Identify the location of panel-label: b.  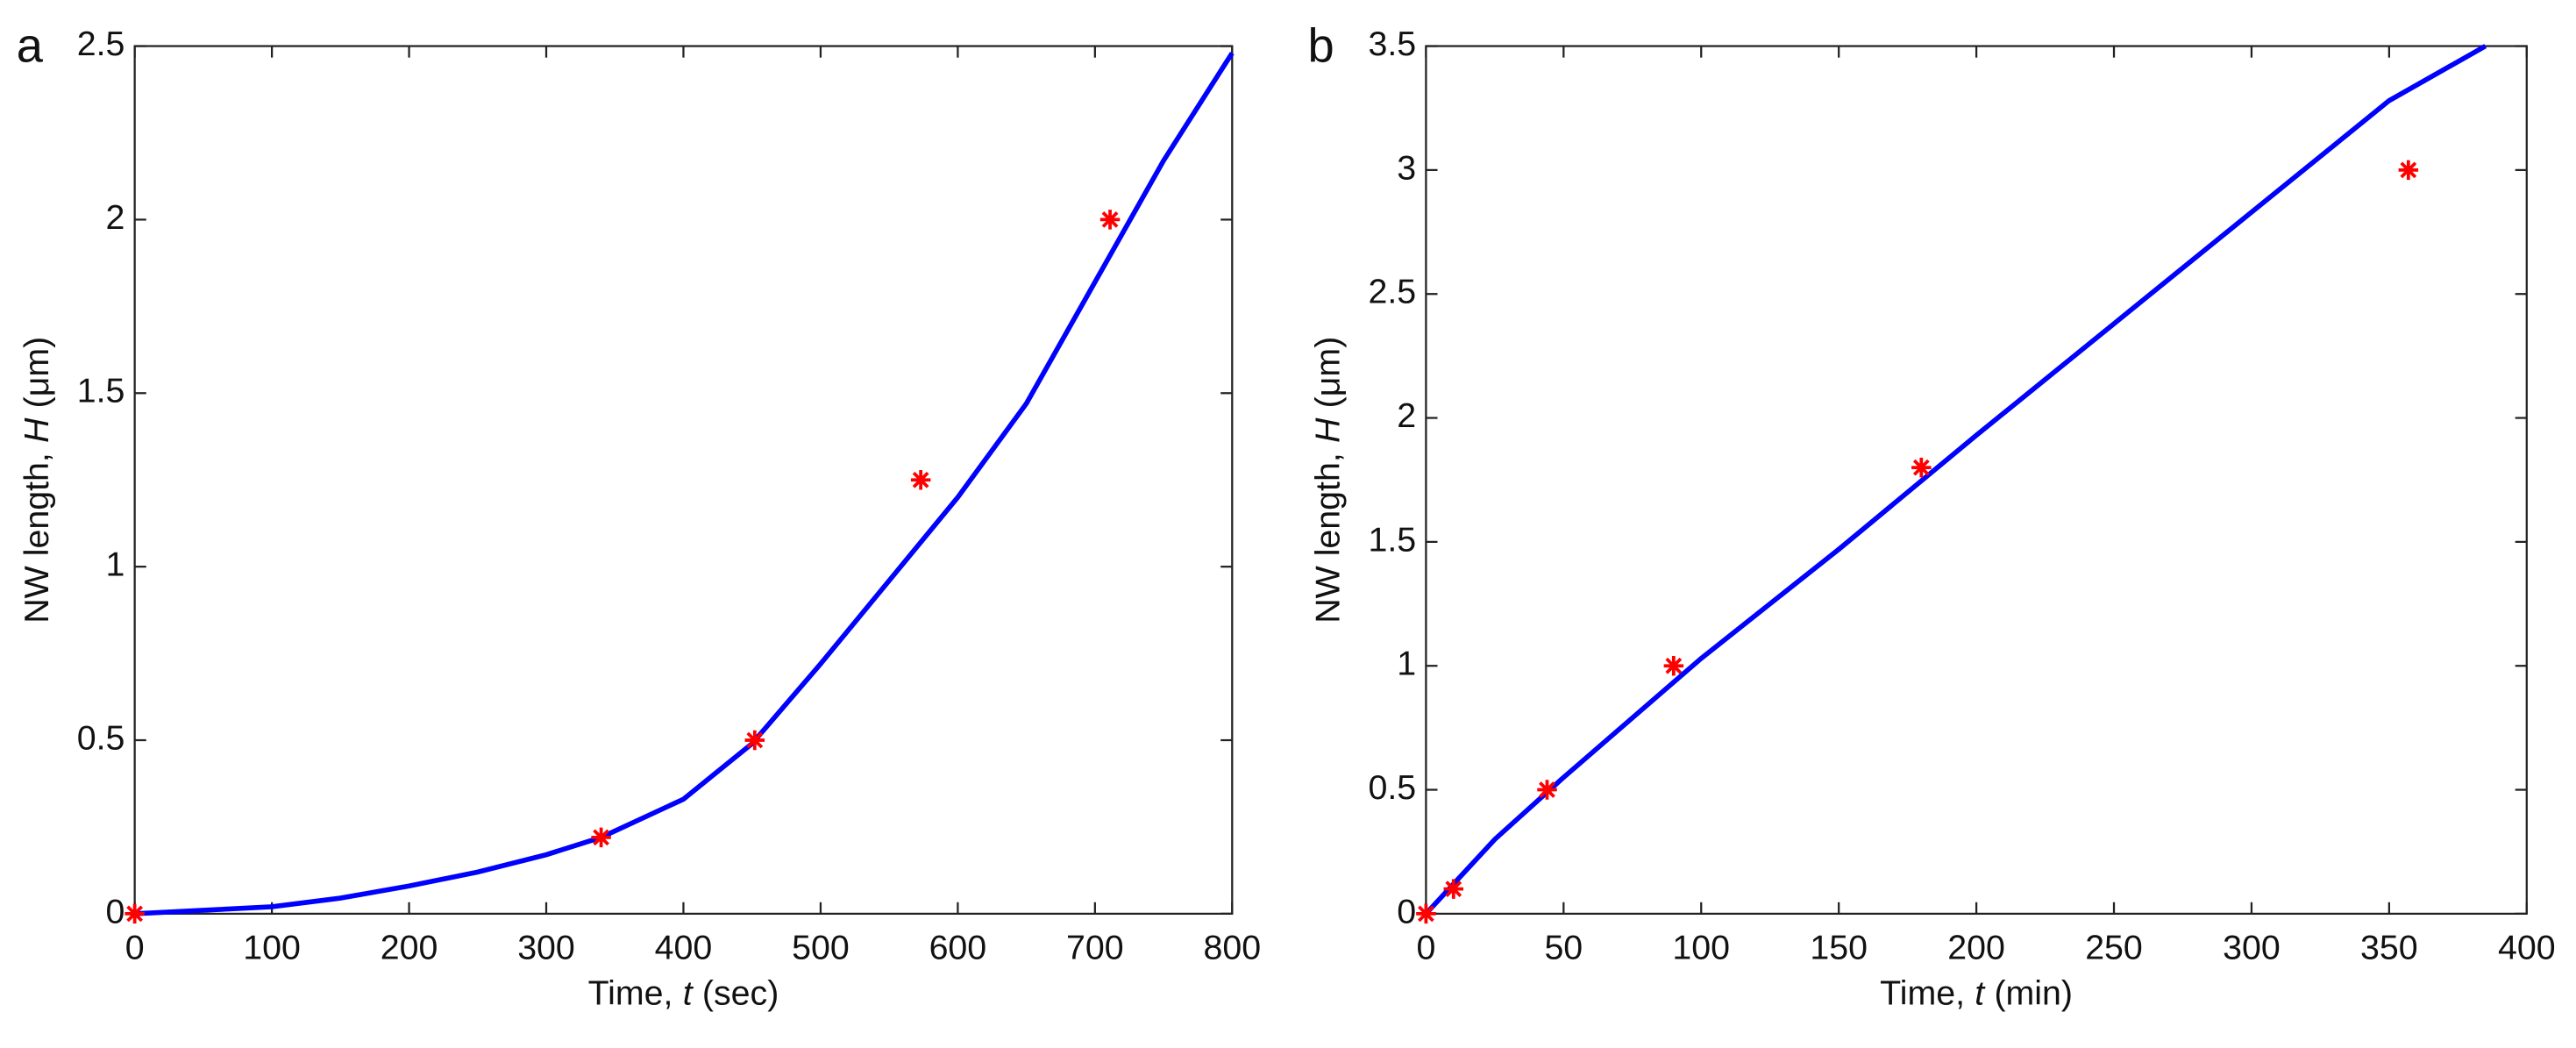
(1320, 46).